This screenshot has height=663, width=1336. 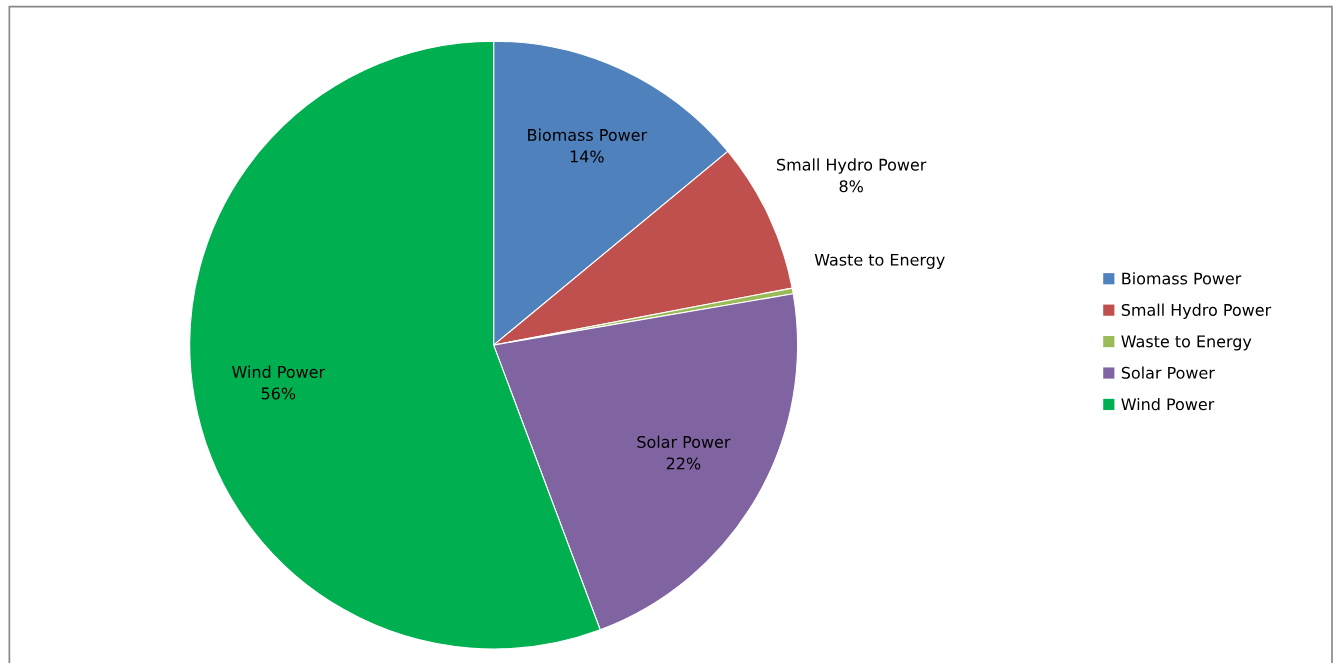 What do you see at coordinates (683, 463) in the screenshot?
I see `data-label: 22%` at bounding box center [683, 463].